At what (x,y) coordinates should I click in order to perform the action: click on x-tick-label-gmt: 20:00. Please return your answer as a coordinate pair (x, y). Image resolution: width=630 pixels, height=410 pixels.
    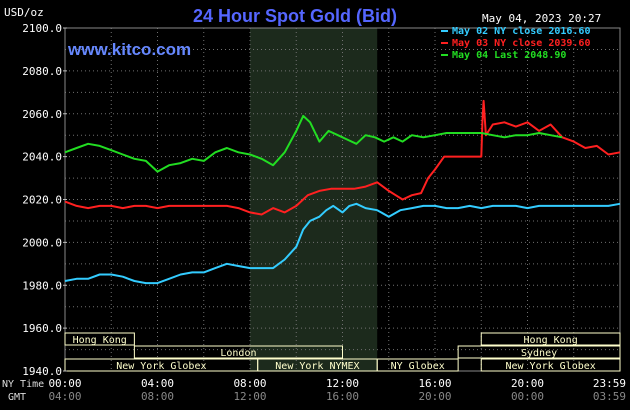
    Looking at the image, I should click on (434, 396).